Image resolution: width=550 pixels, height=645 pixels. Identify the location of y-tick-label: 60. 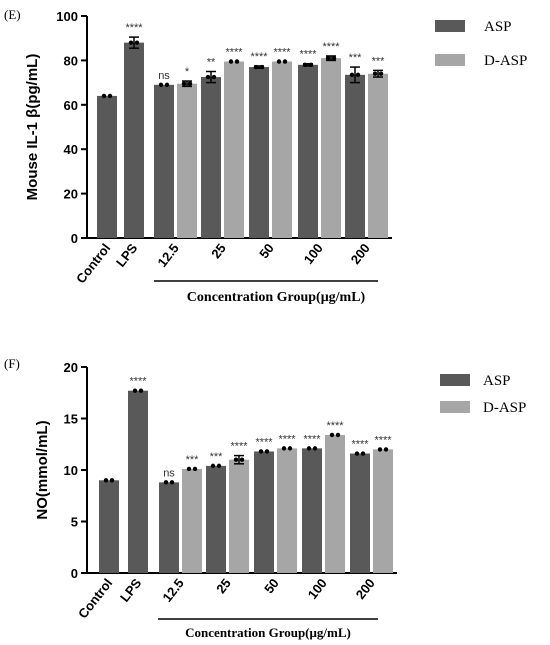
(71, 105).